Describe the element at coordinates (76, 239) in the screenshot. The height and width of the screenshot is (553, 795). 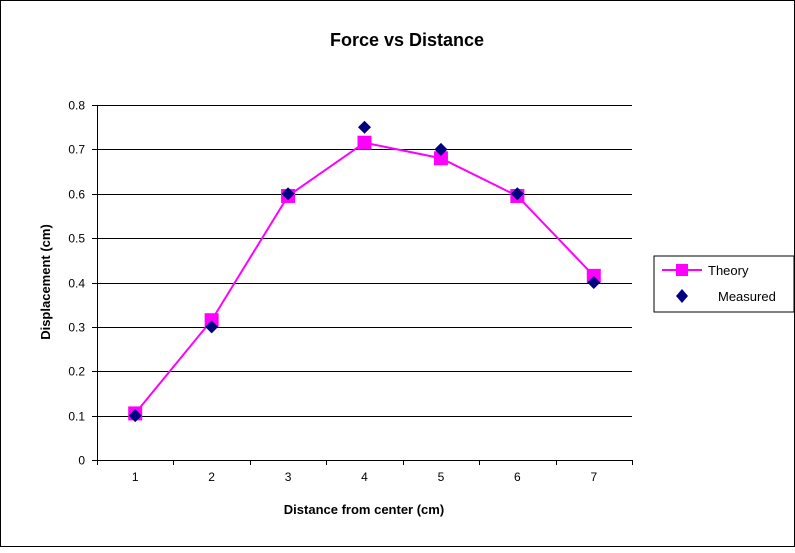
I see `y-tick-label-5: 0.5` at that location.